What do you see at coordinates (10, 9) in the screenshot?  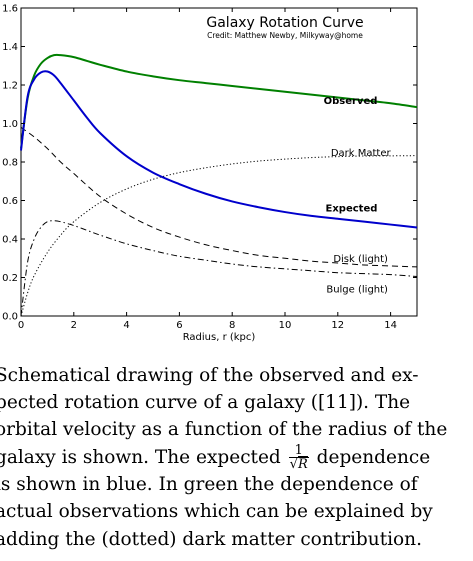 I see `y-tick-label: 1.6` at bounding box center [10, 9].